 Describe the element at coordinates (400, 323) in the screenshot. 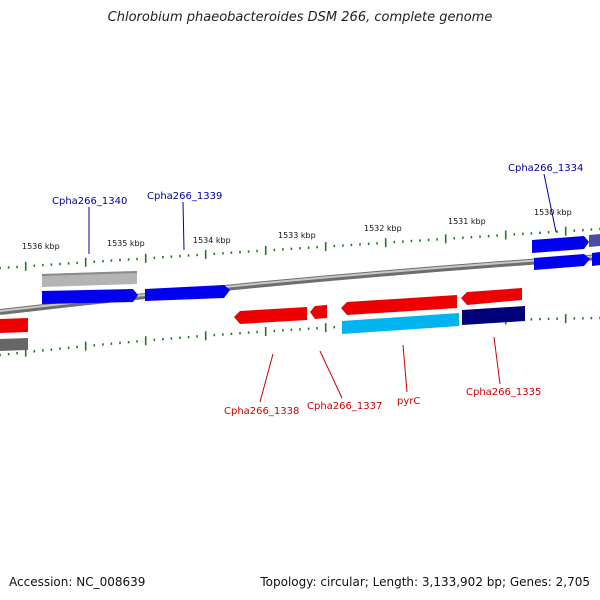

I see `gene-arrow-cyan` at that location.